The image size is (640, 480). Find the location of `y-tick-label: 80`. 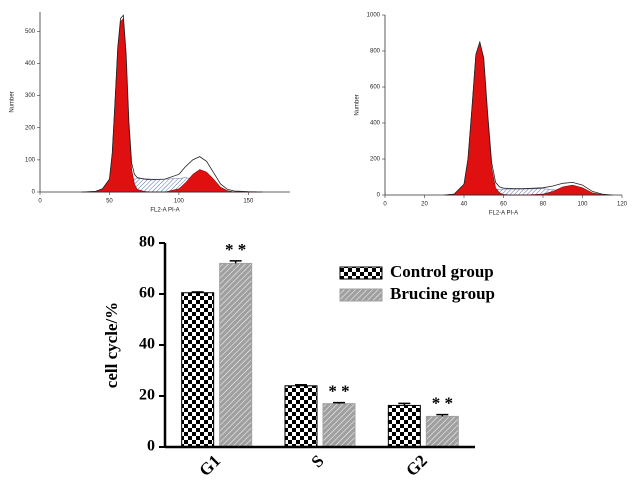

y-tick-label: 80 is located at coordinates (147, 242).